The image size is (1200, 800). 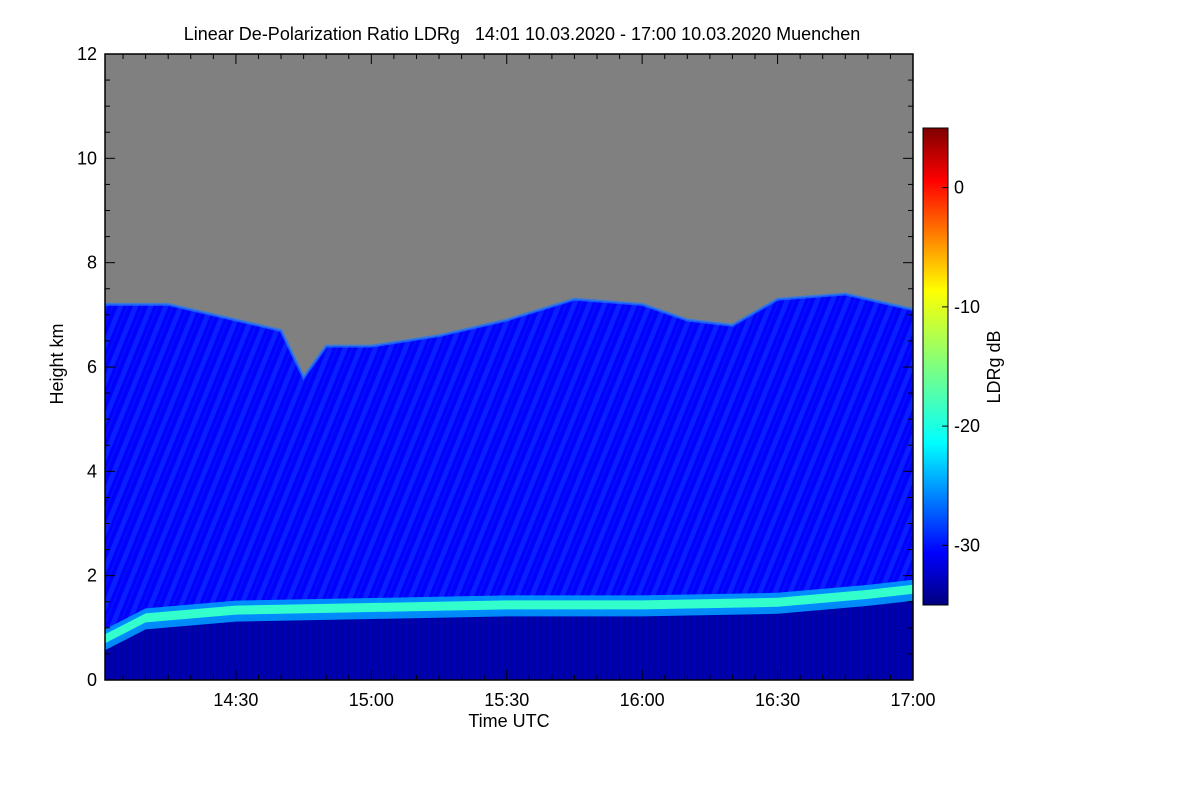 What do you see at coordinates (506, 700) in the screenshot?
I see `x-tick-label: 15:30` at bounding box center [506, 700].